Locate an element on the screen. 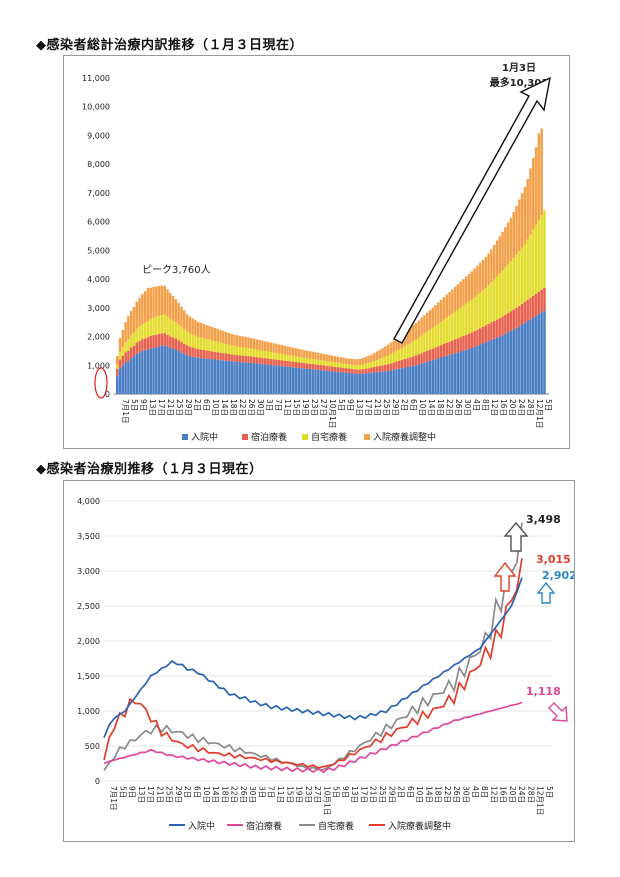 The image size is (620, 877). y-tick-label: 3,000 is located at coordinates (88, 571).